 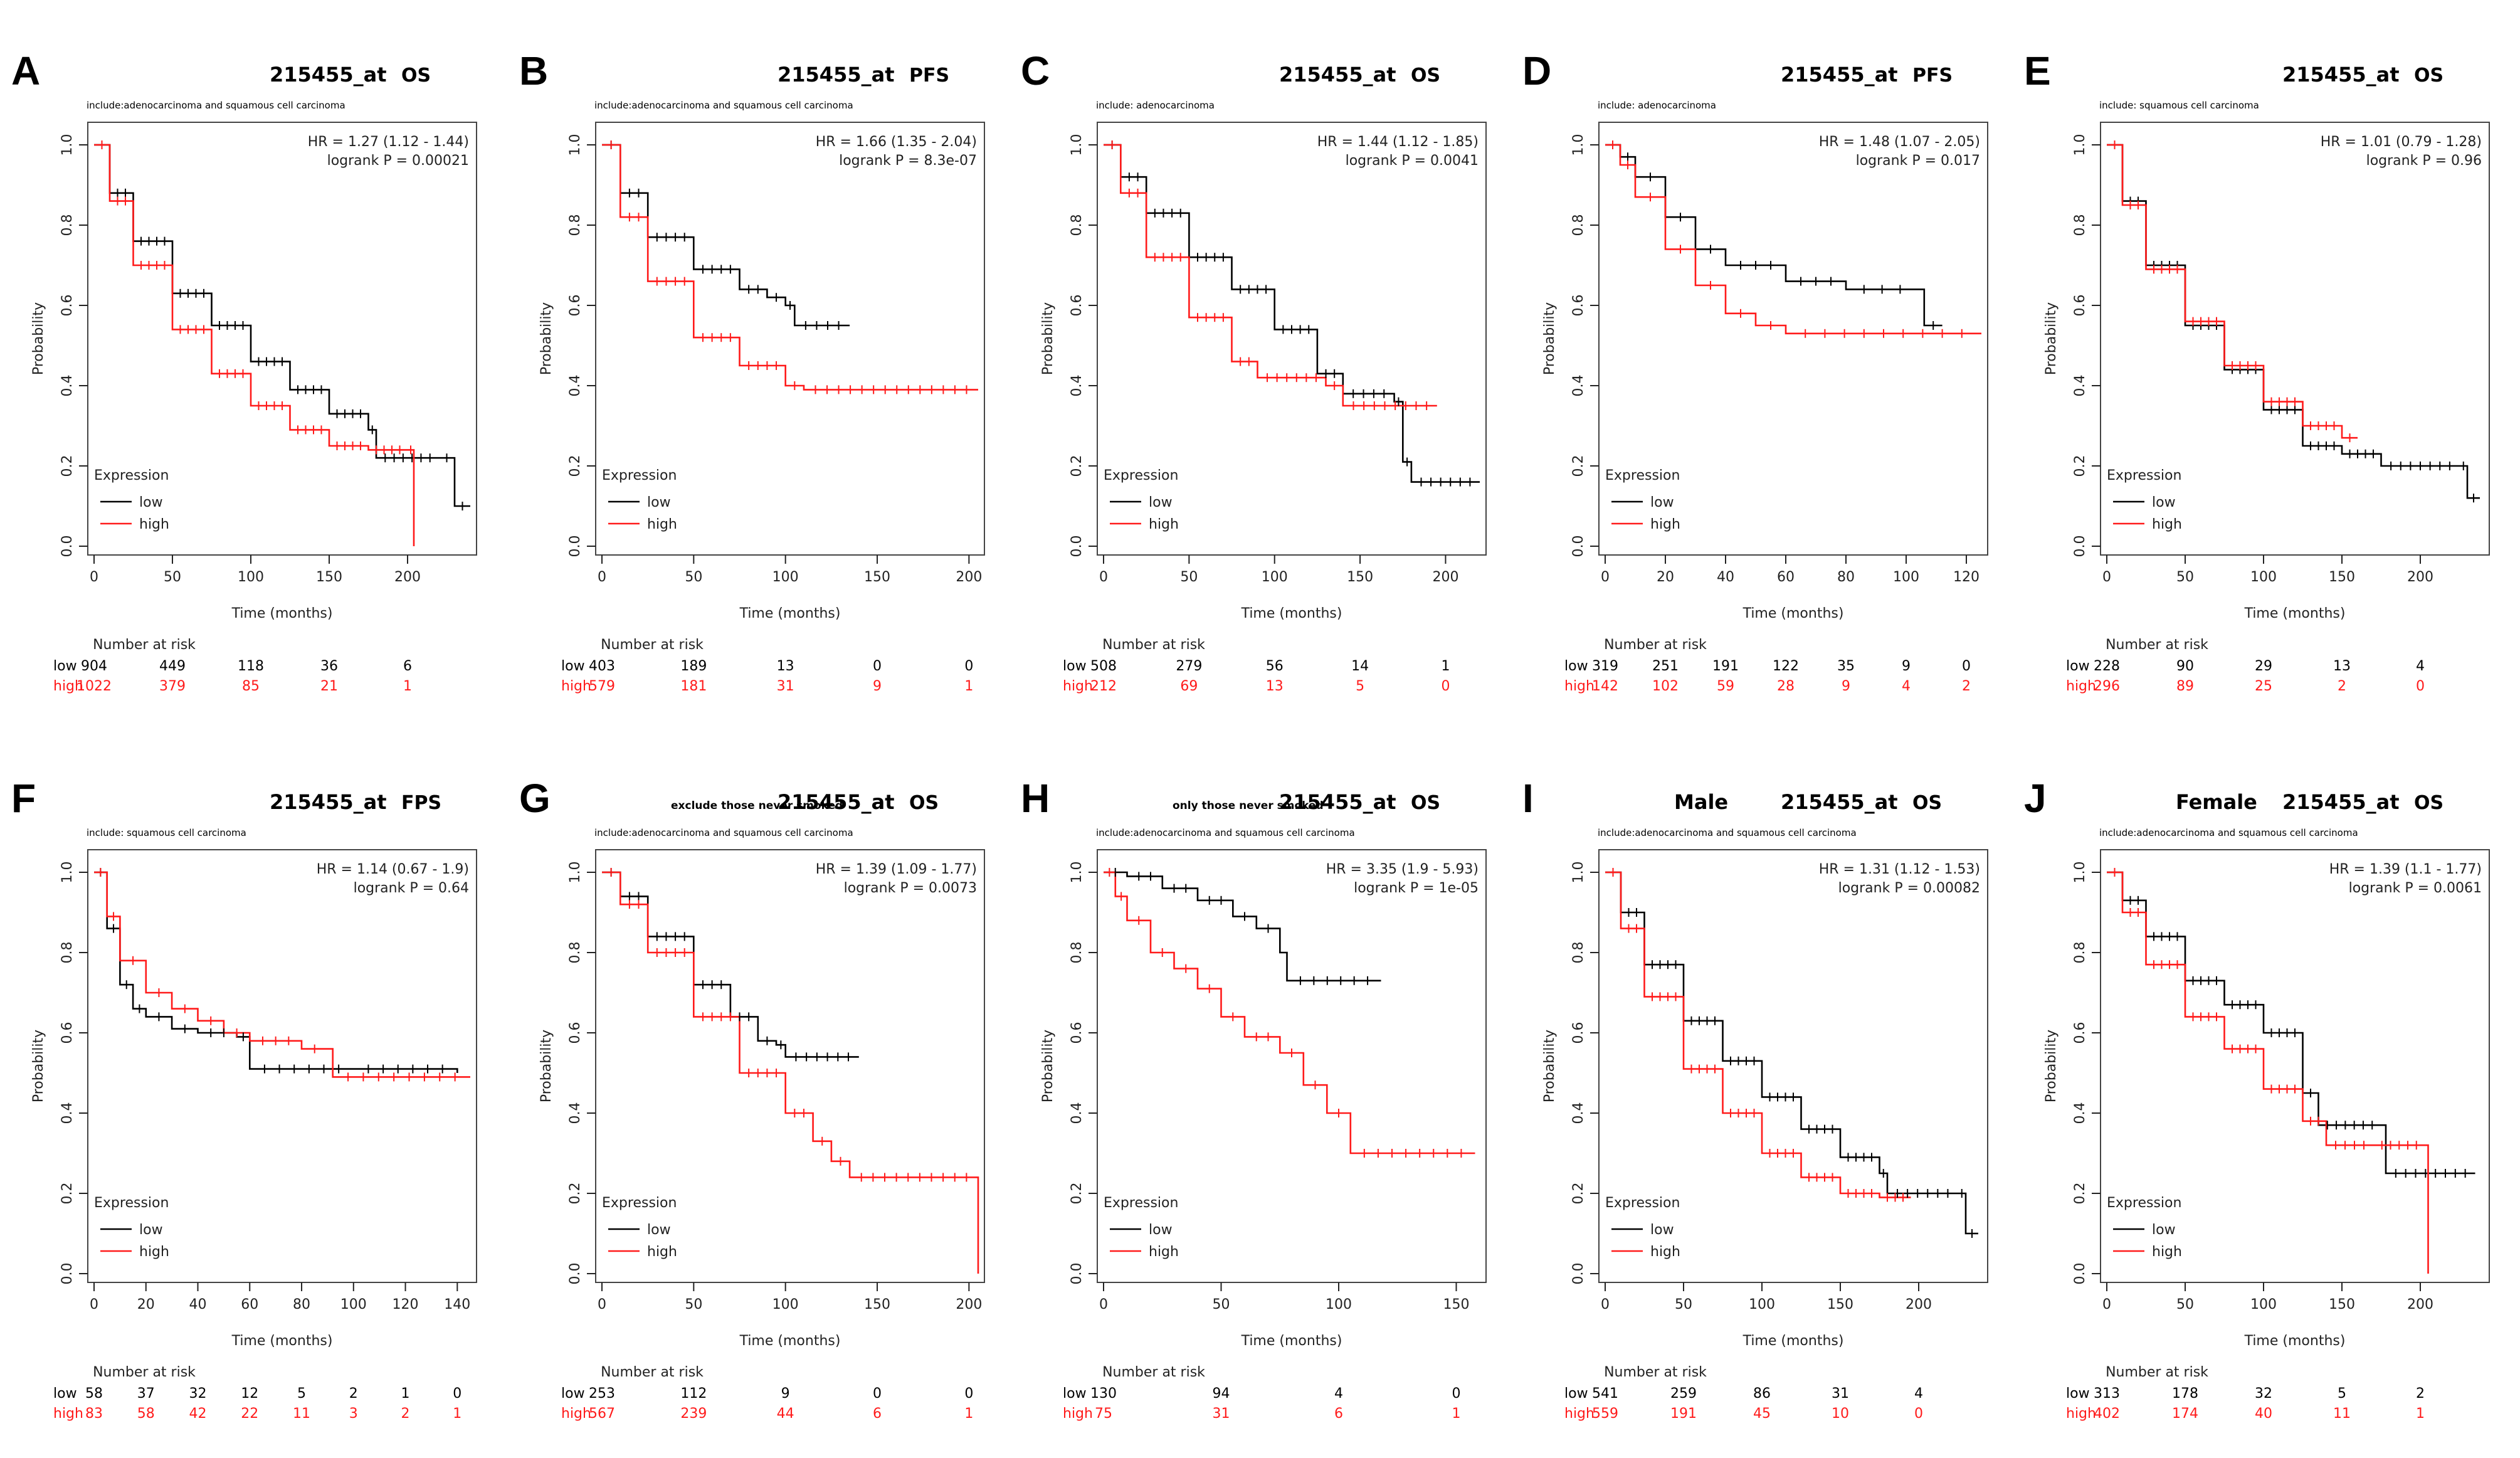 I want to click on risk-high-value: 174, so click(x=2185, y=1414).